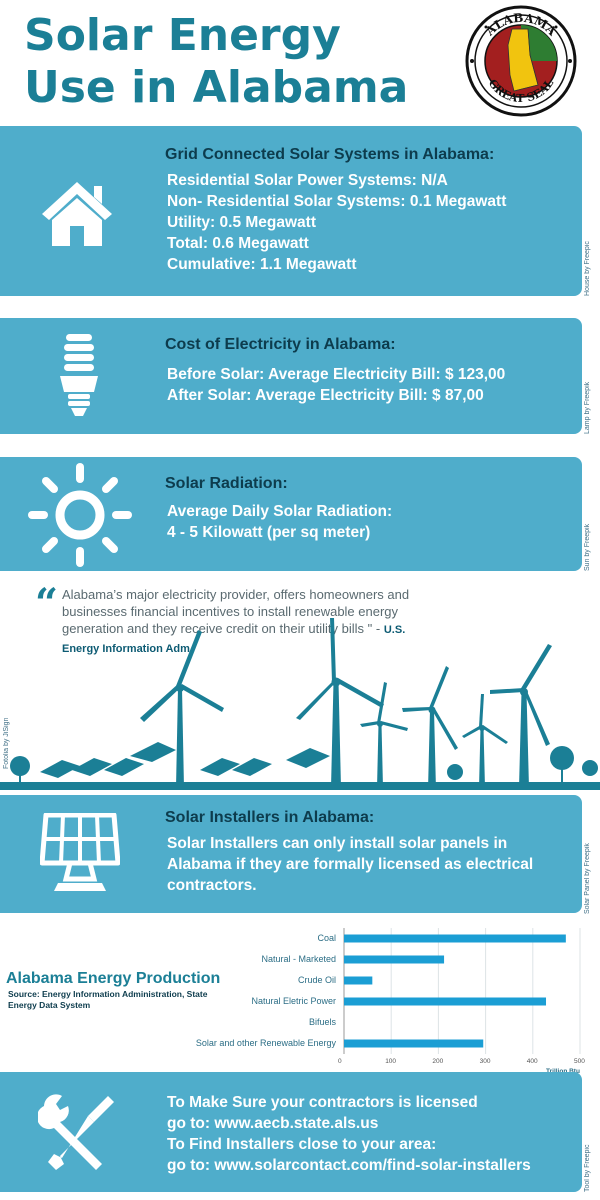  I want to click on radiation-line: Average Daily Solar Radiation:, so click(280, 511).